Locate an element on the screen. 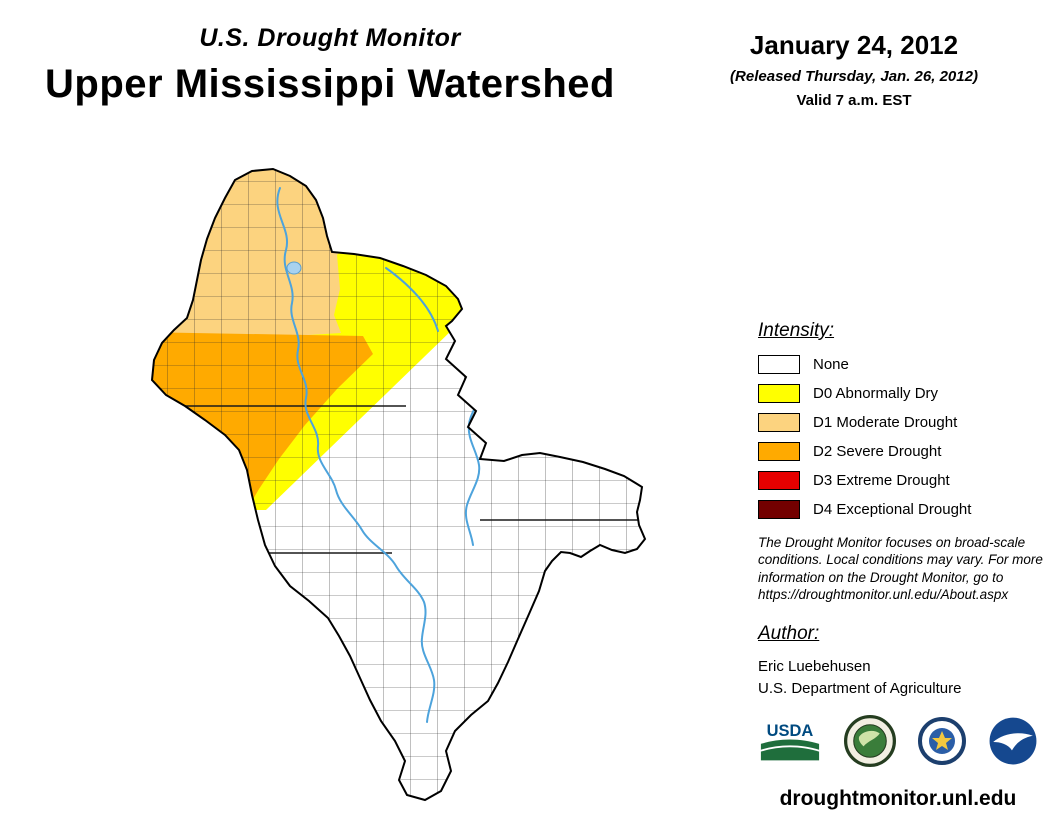 The width and height of the screenshot is (1056, 816). state-borders is located at coordinates (398, 479).